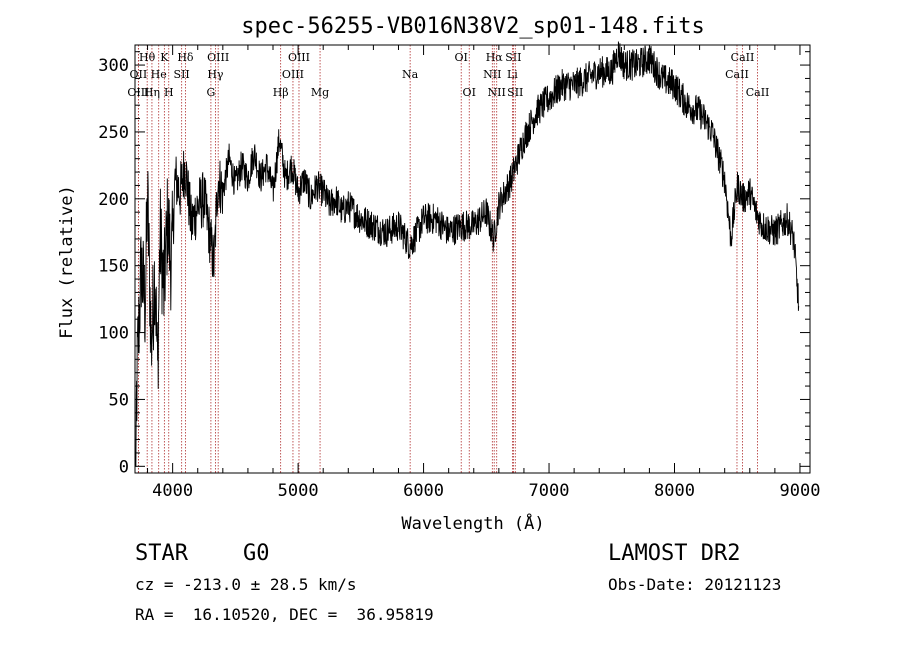 The height and width of the screenshot is (649, 900). What do you see at coordinates (737, 74) in the screenshot?
I see `spectral-line-label-26: CaII` at bounding box center [737, 74].